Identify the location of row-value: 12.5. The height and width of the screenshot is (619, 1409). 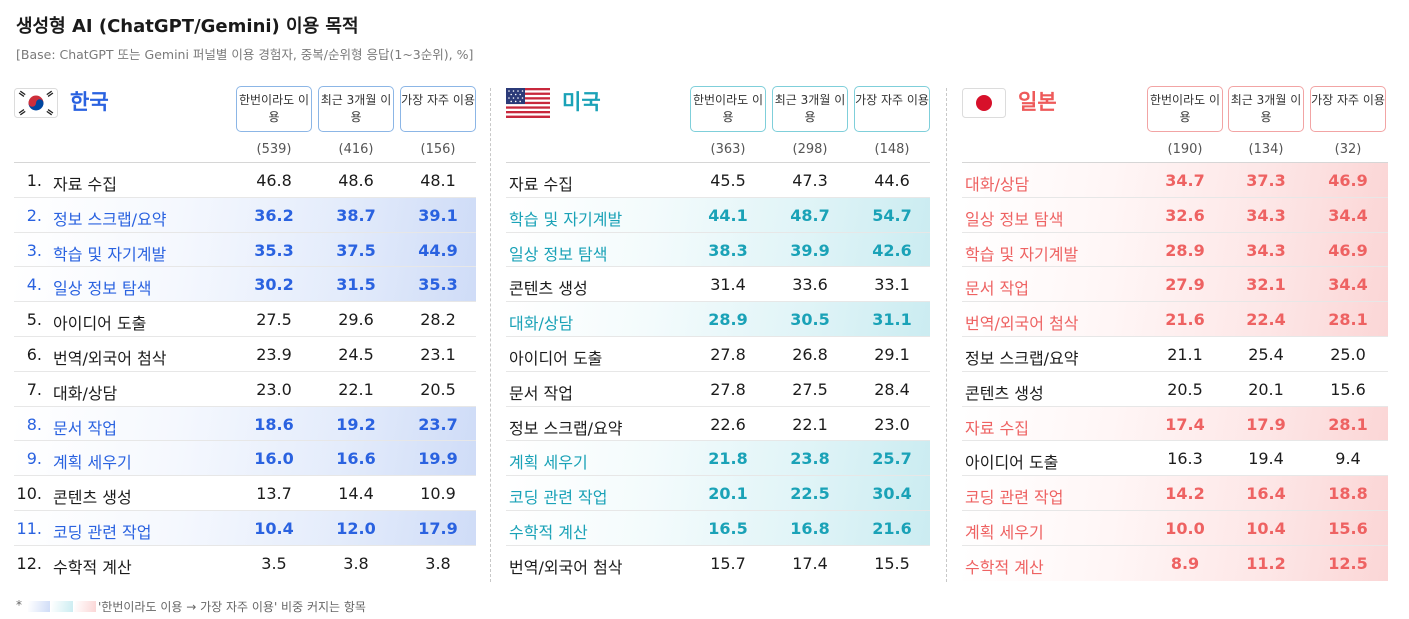
(1348, 563).